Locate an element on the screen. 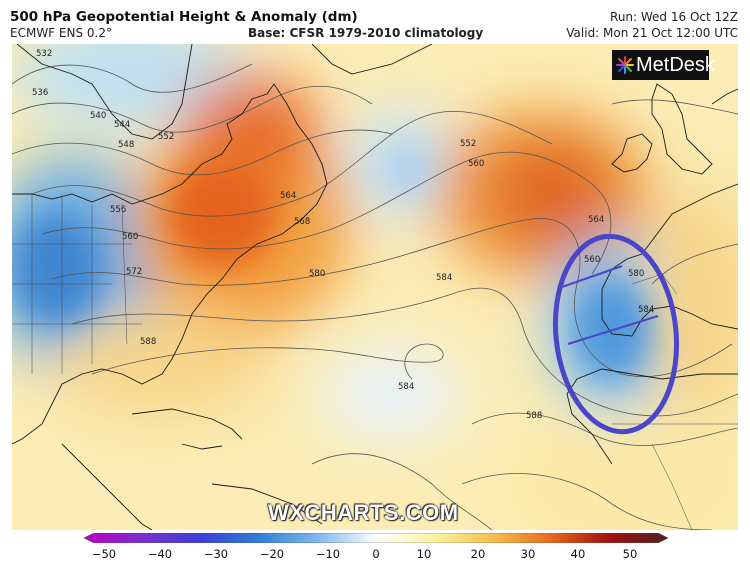 The image size is (750, 575). colorbar-tick: −10 is located at coordinates (328, 554).